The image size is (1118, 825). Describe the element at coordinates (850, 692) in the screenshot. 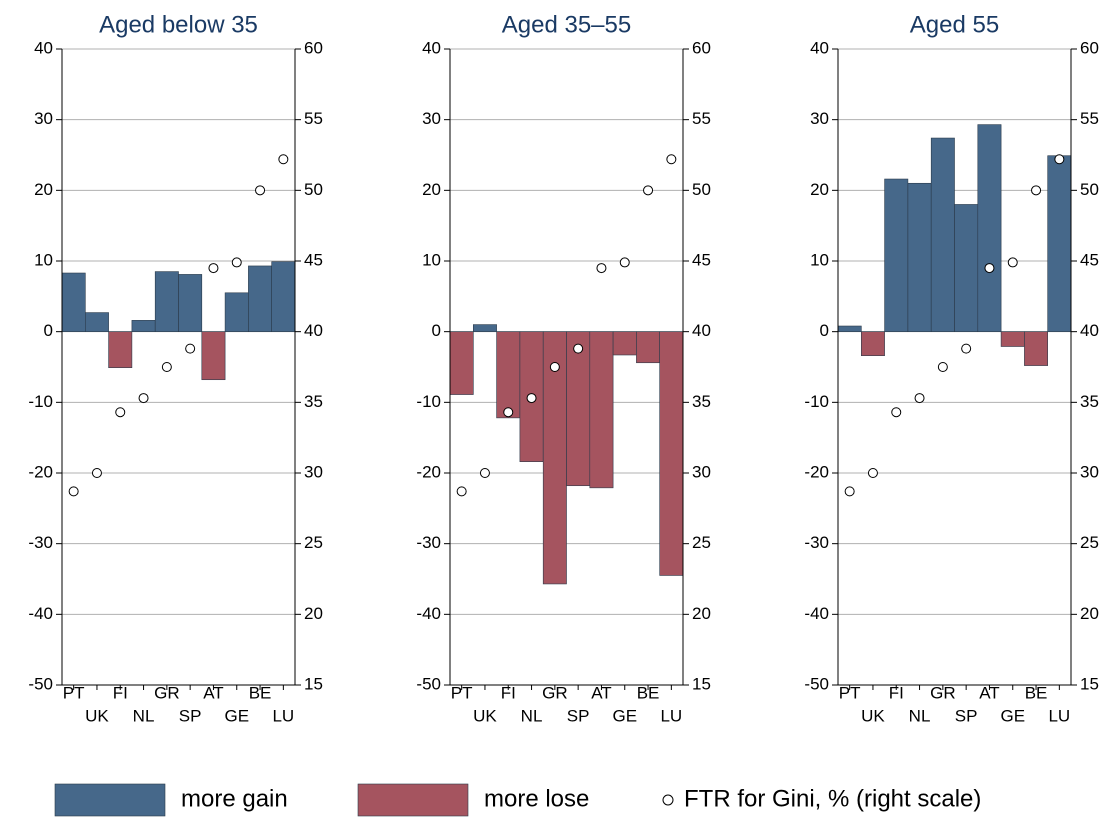

I see `x-tick-label: PT` at that location.